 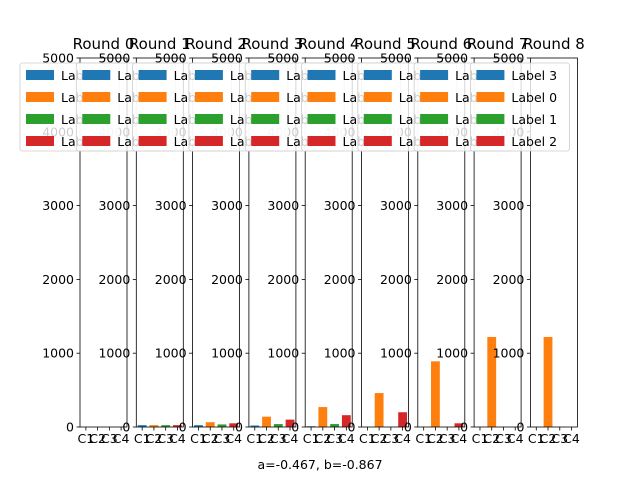 I want to click on legend-label: Label 3, so click(x=534, y=75).